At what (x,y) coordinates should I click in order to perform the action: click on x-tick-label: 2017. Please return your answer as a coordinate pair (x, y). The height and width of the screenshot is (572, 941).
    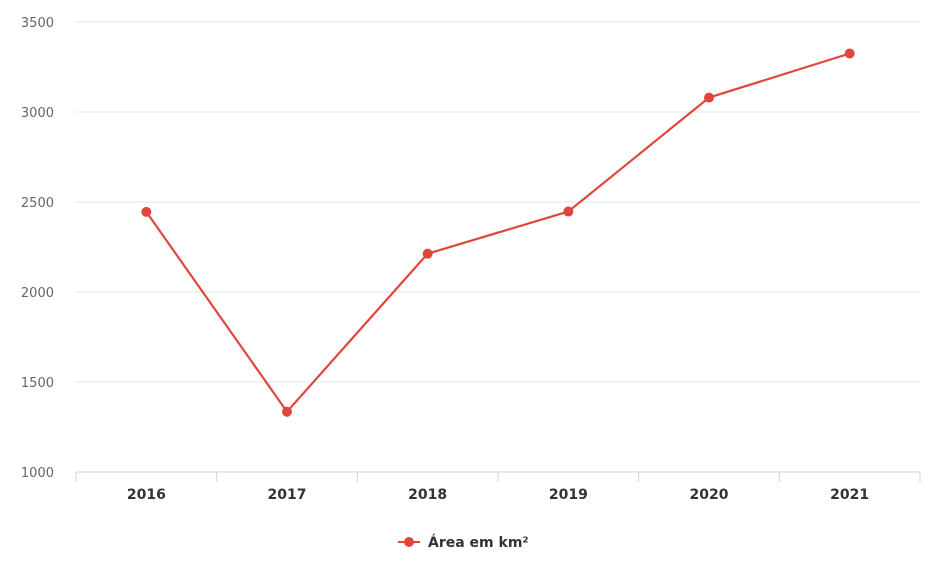
    Looking at the image, I should click on (287, 495).